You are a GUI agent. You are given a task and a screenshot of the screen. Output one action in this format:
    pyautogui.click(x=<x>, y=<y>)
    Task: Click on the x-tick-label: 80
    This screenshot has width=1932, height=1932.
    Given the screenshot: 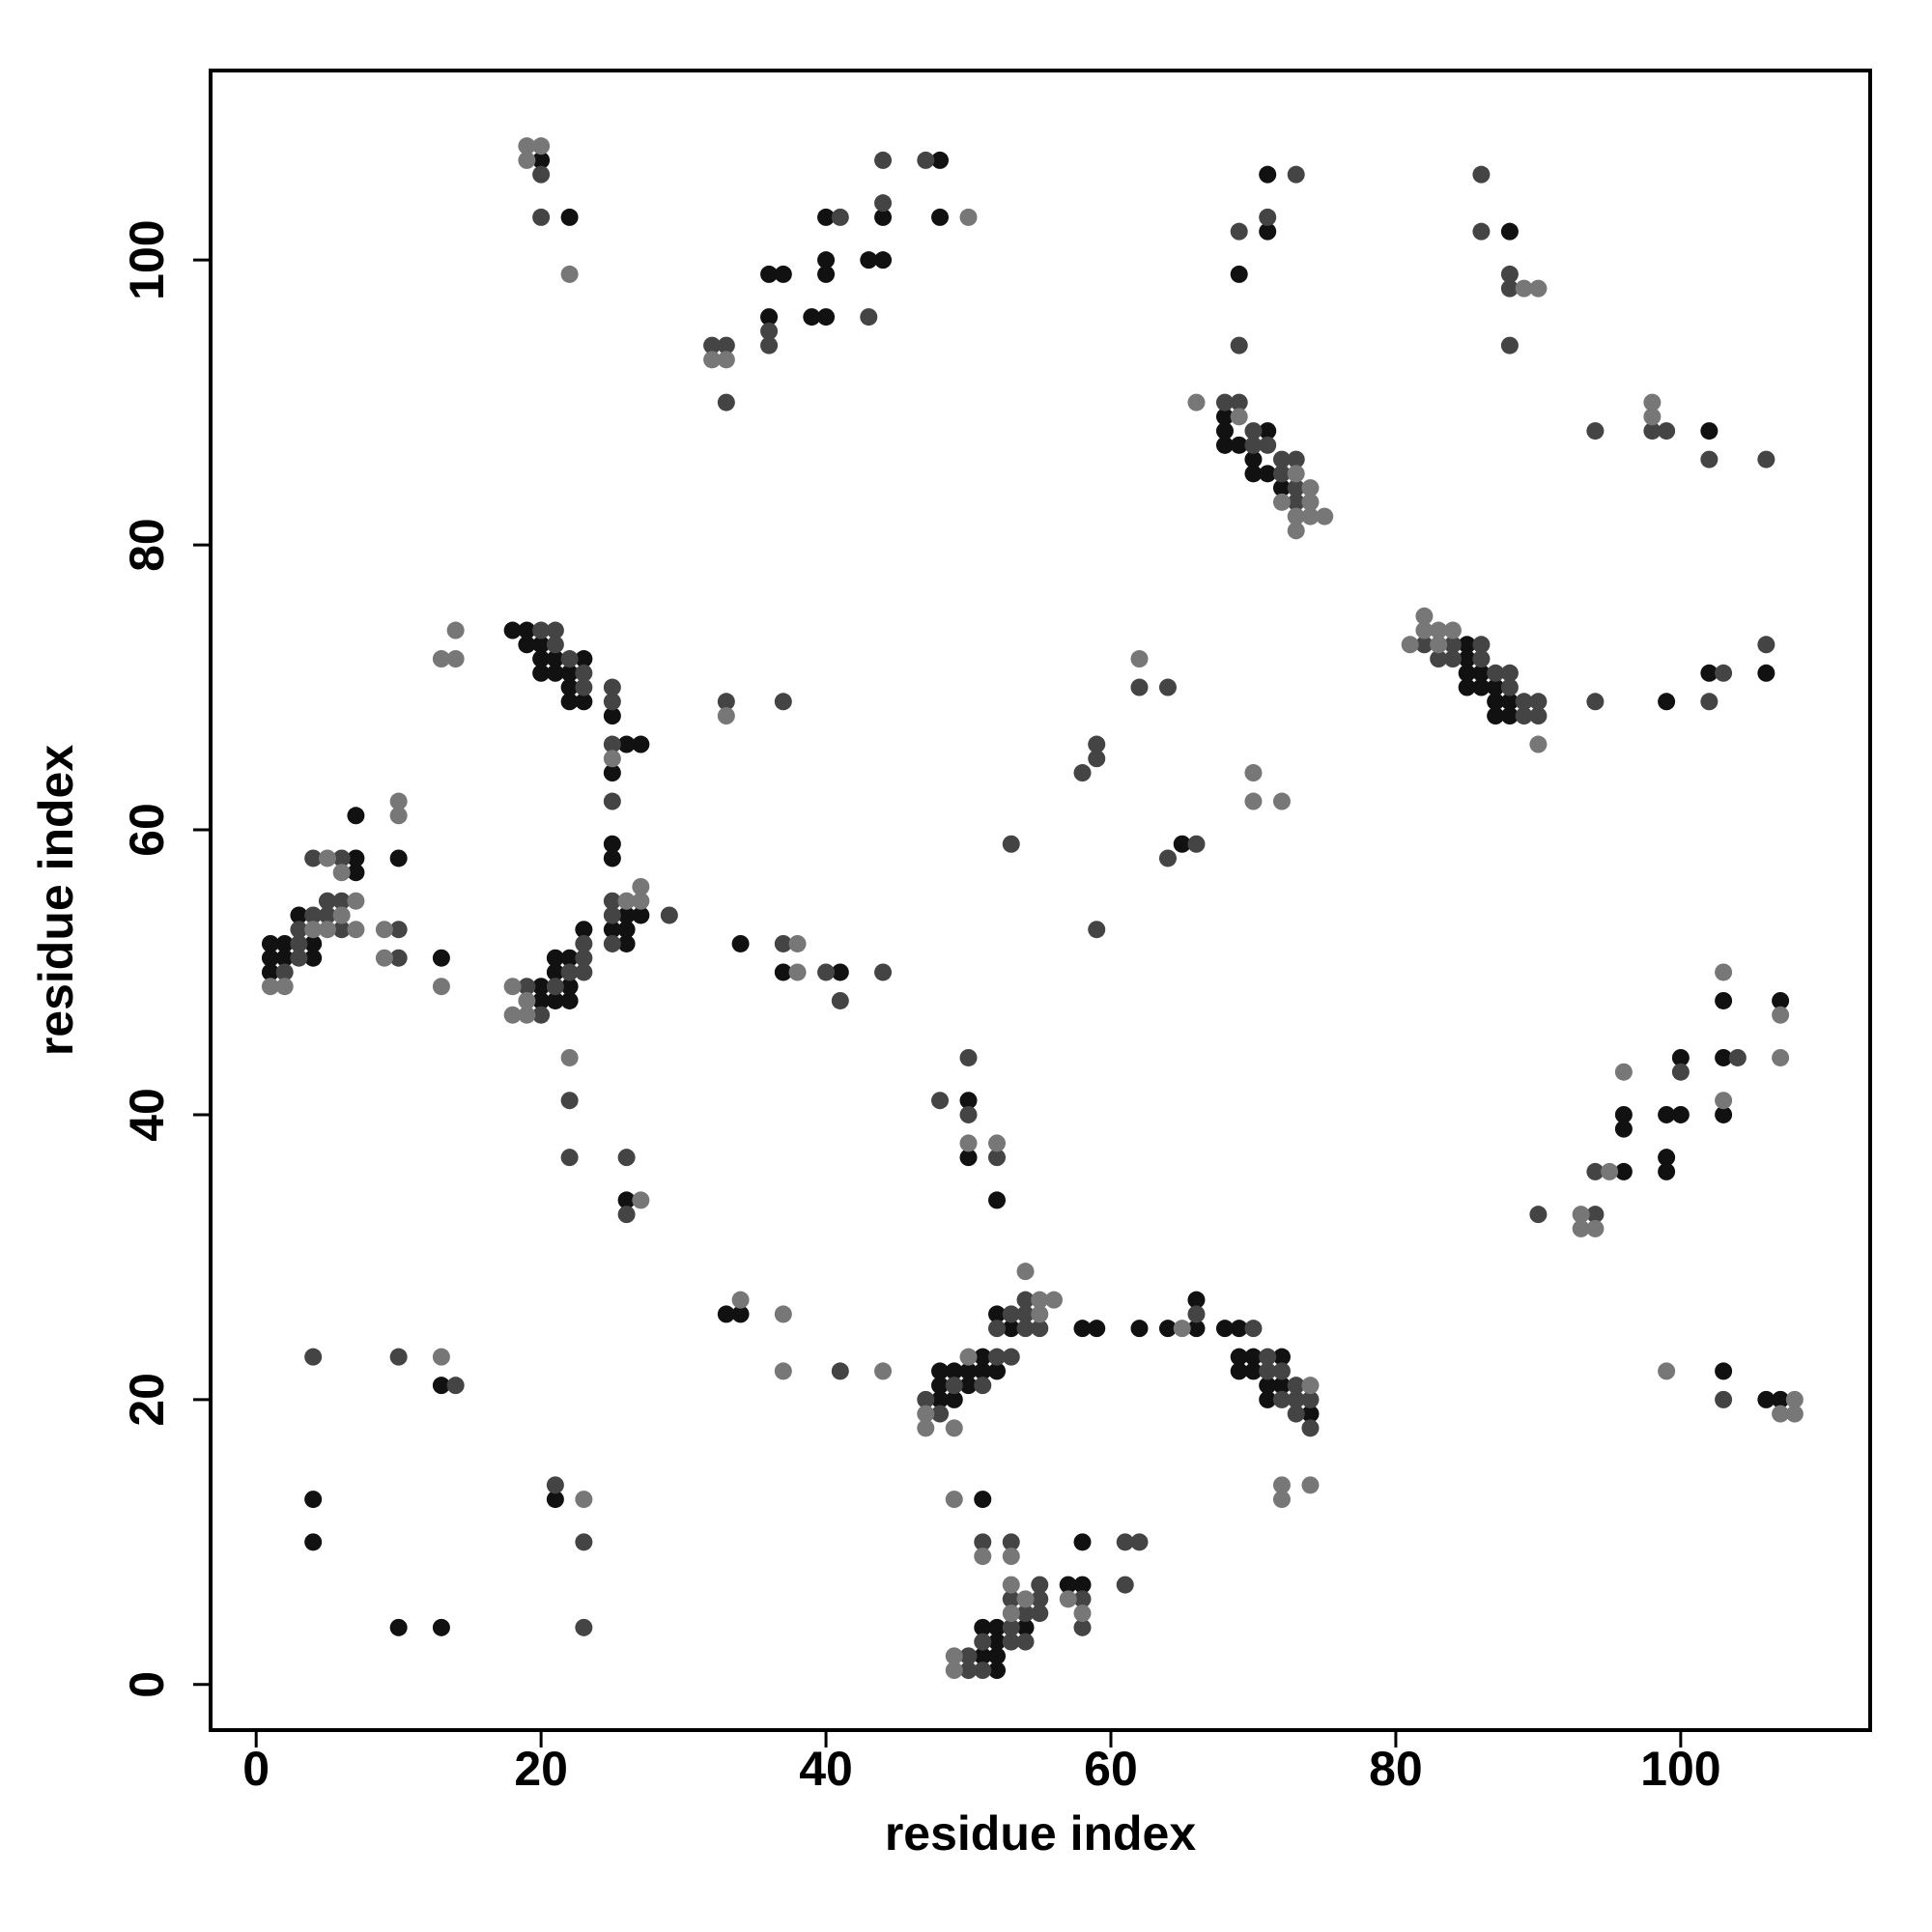 What is the action you would take?
    pyautogui.click(x=1396, y=1769)
    